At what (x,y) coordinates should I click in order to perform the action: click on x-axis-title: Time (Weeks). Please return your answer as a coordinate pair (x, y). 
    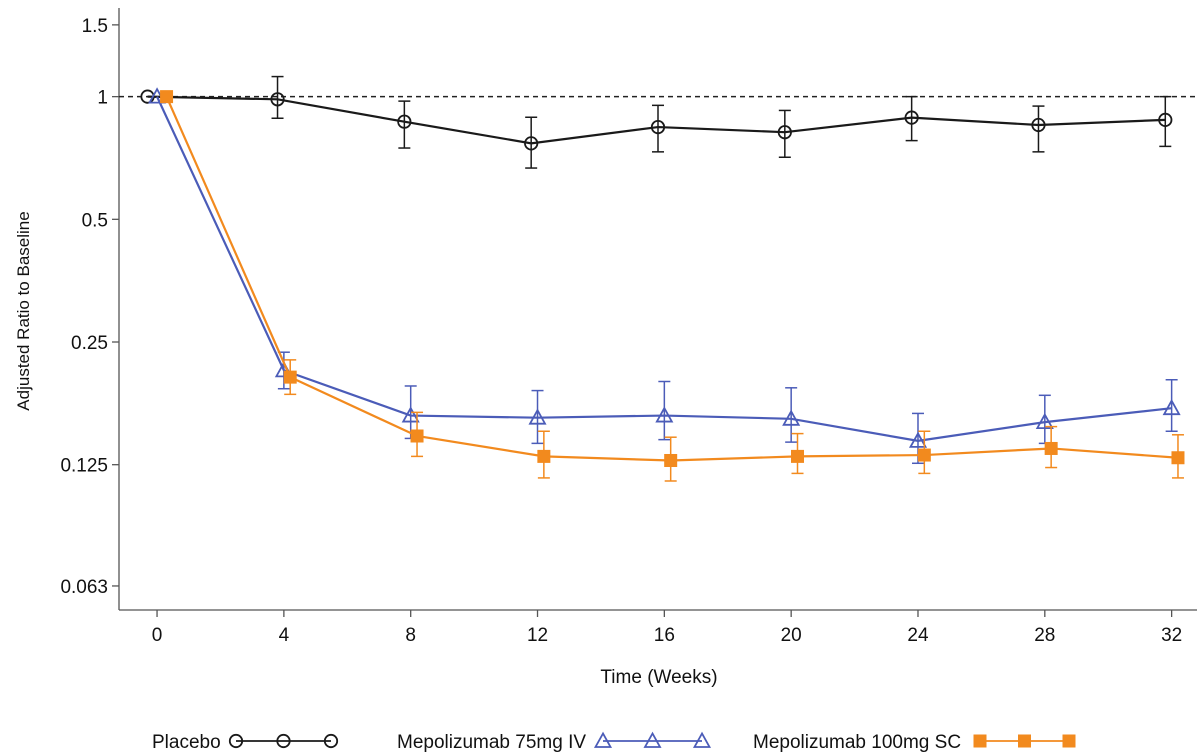
    Looking at the image, I should click on (658, 677).